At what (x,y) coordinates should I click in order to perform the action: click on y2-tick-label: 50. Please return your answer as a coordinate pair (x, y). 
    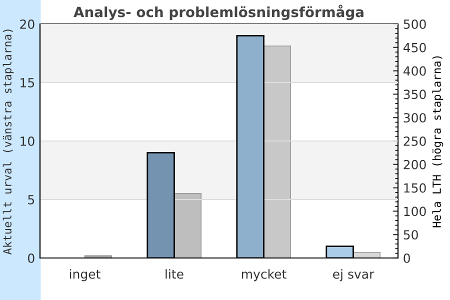
    Looking at the image, I should click on (411, 235).